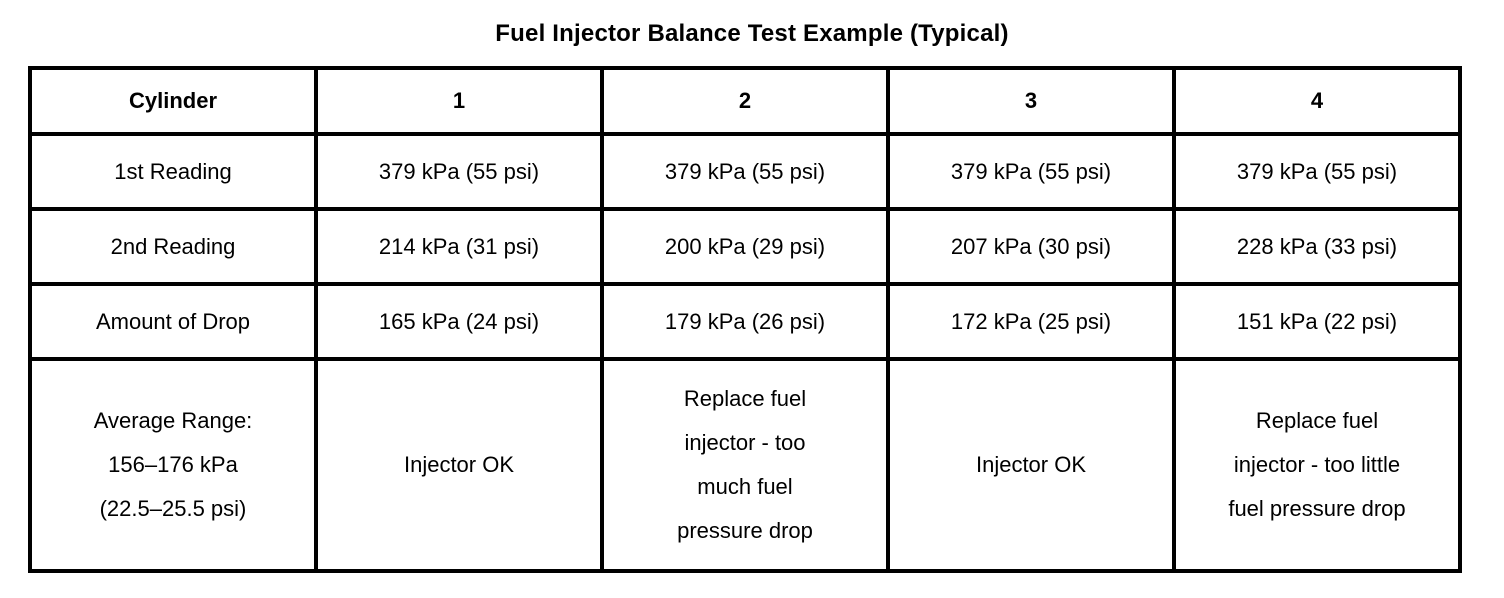 Image resolution: width=1504 pixels, height=598 pixels. I want to click on cell-2nd-reading-cyl2: 200 kPa (29 psi), so click(745, 246).